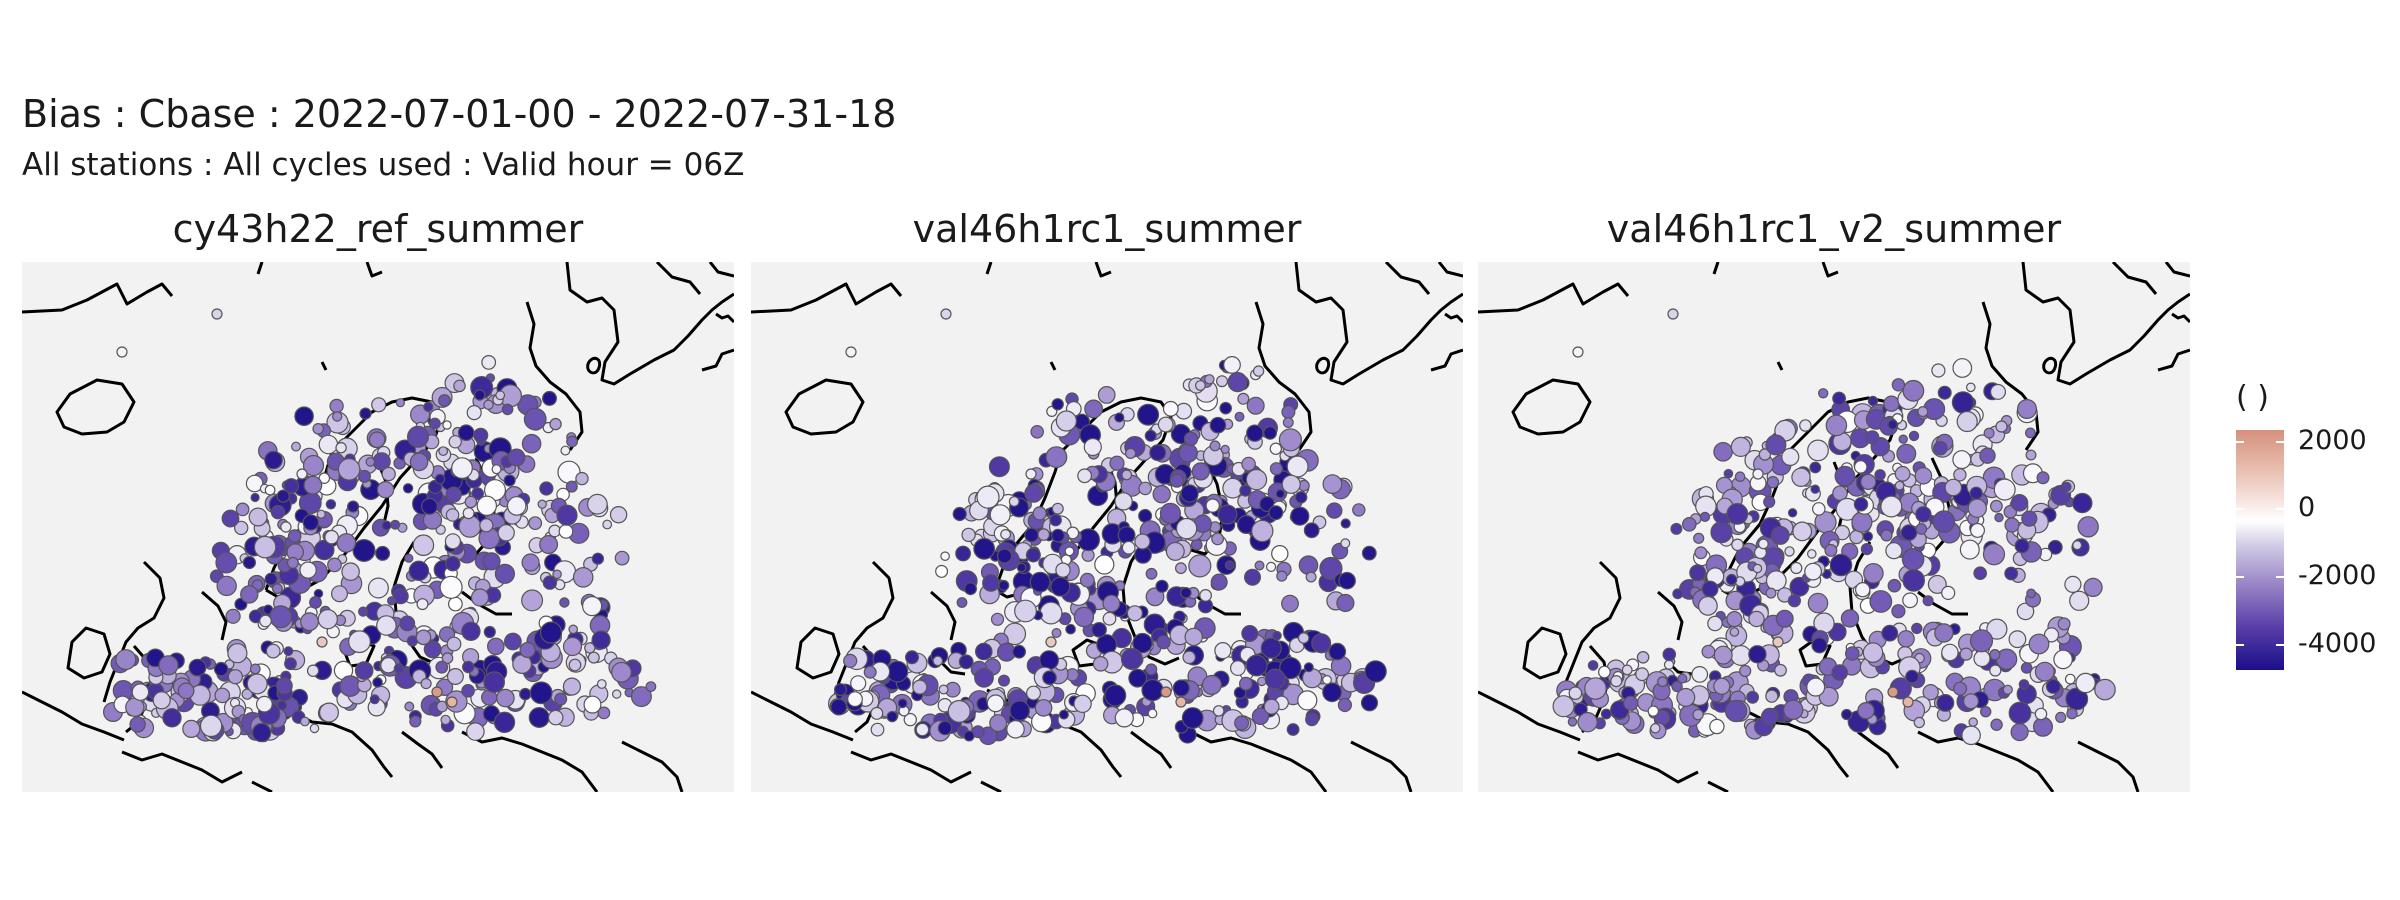  Describe the element at coordinates (2337, 643) in the screenshot. I see `legend-label-neg4000: -4000` at that location.